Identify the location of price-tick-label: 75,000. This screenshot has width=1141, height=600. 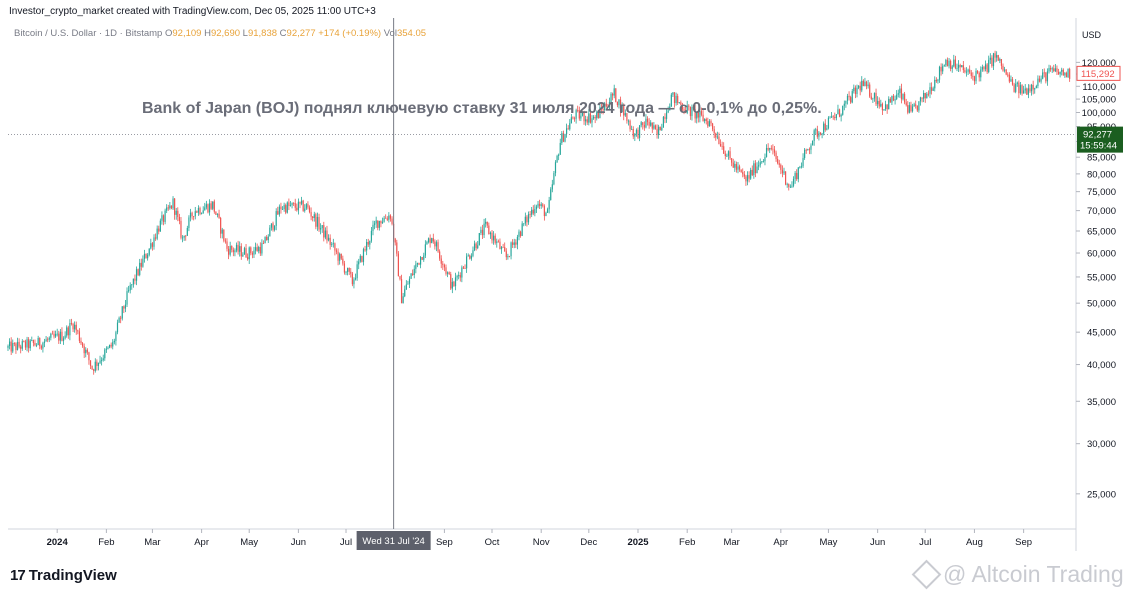
(1101, 192).